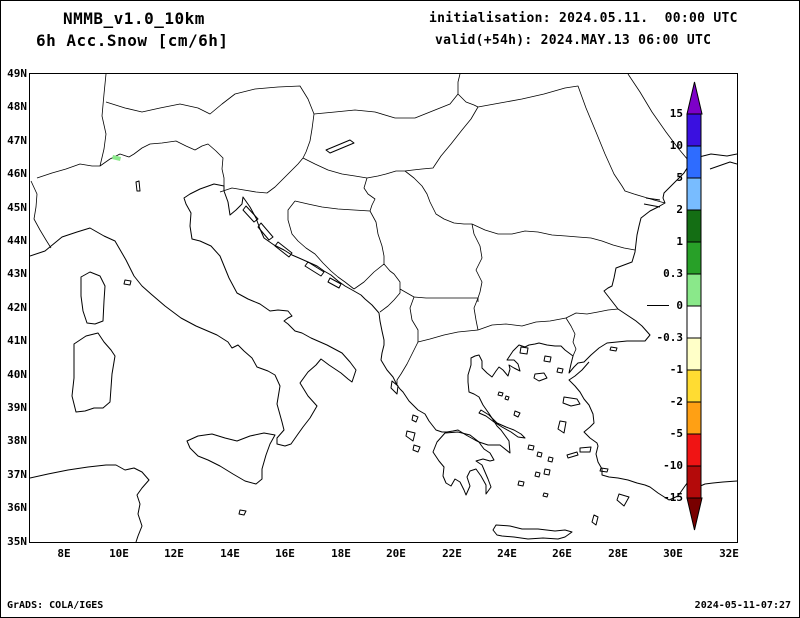  Describe the element at coordinates (132, 40) in the screenshot. I see `variable-title: 6h Acc.Snow [cm/6h]` at that location.